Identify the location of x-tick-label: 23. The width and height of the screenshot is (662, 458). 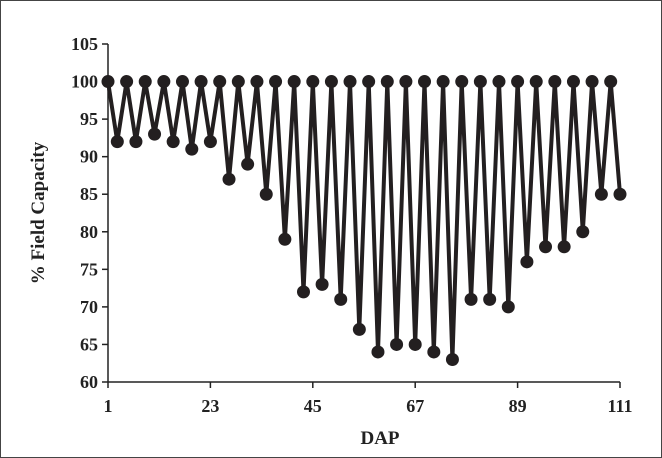
(210, 406).